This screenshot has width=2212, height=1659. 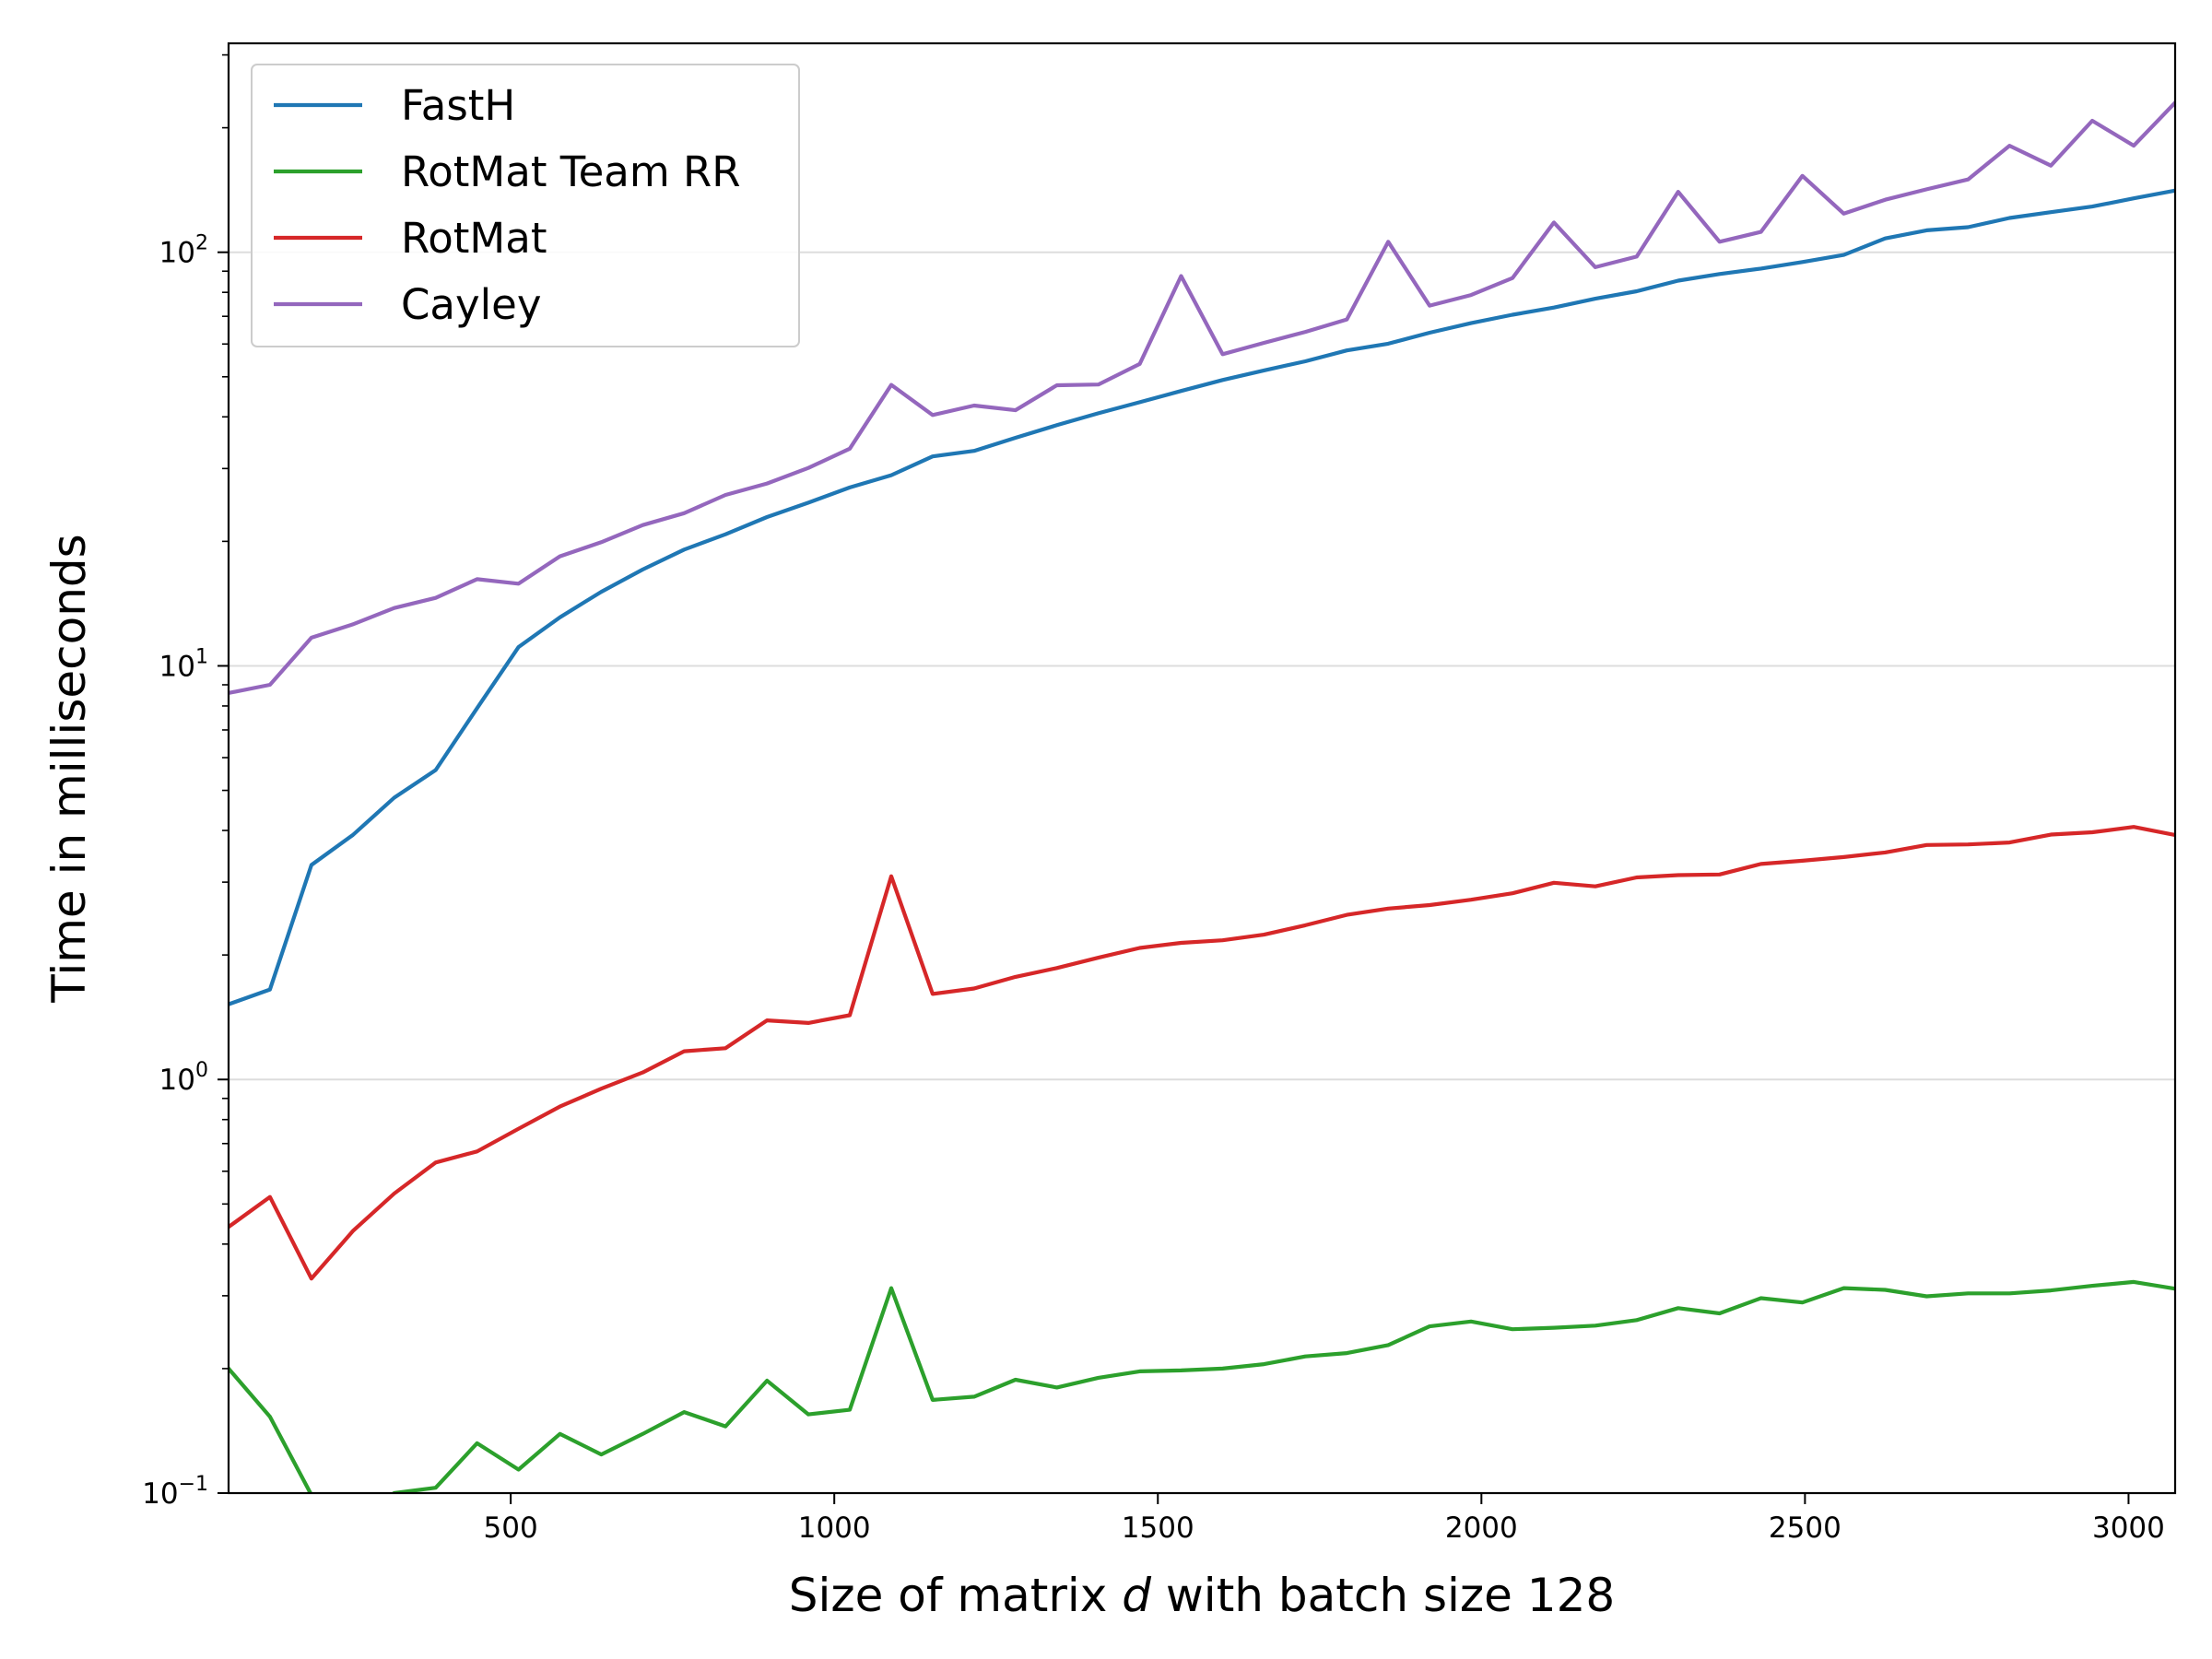 What do you see at coordinates (571, 171) in the screenshot?
I see `legend-label-rotmat-team-rr: RotMat Team RR` at bounding box center [571, 171].